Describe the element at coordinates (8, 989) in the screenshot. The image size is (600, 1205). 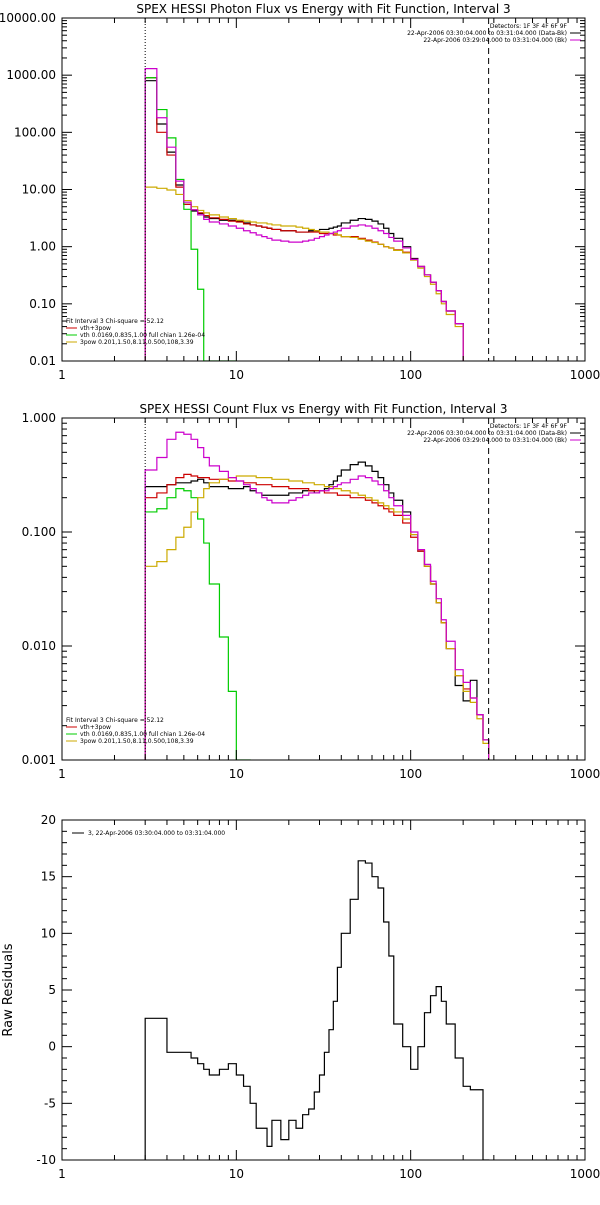
I see `y-axis-label: Raw Residuals` at that location.